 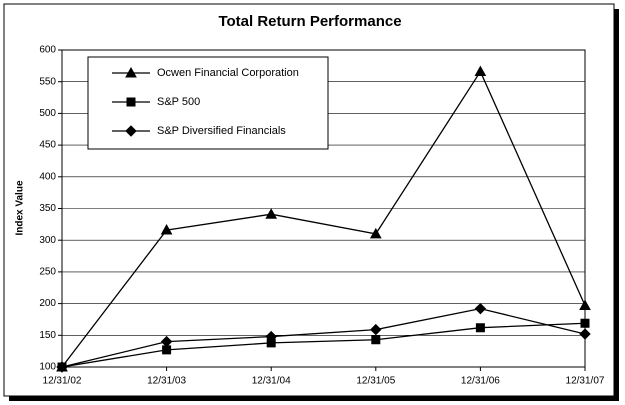 What do you see at coordinates (47, 367) in the screenshot?
I see `y-tick-label: 100` at bounding box center [47, 367].